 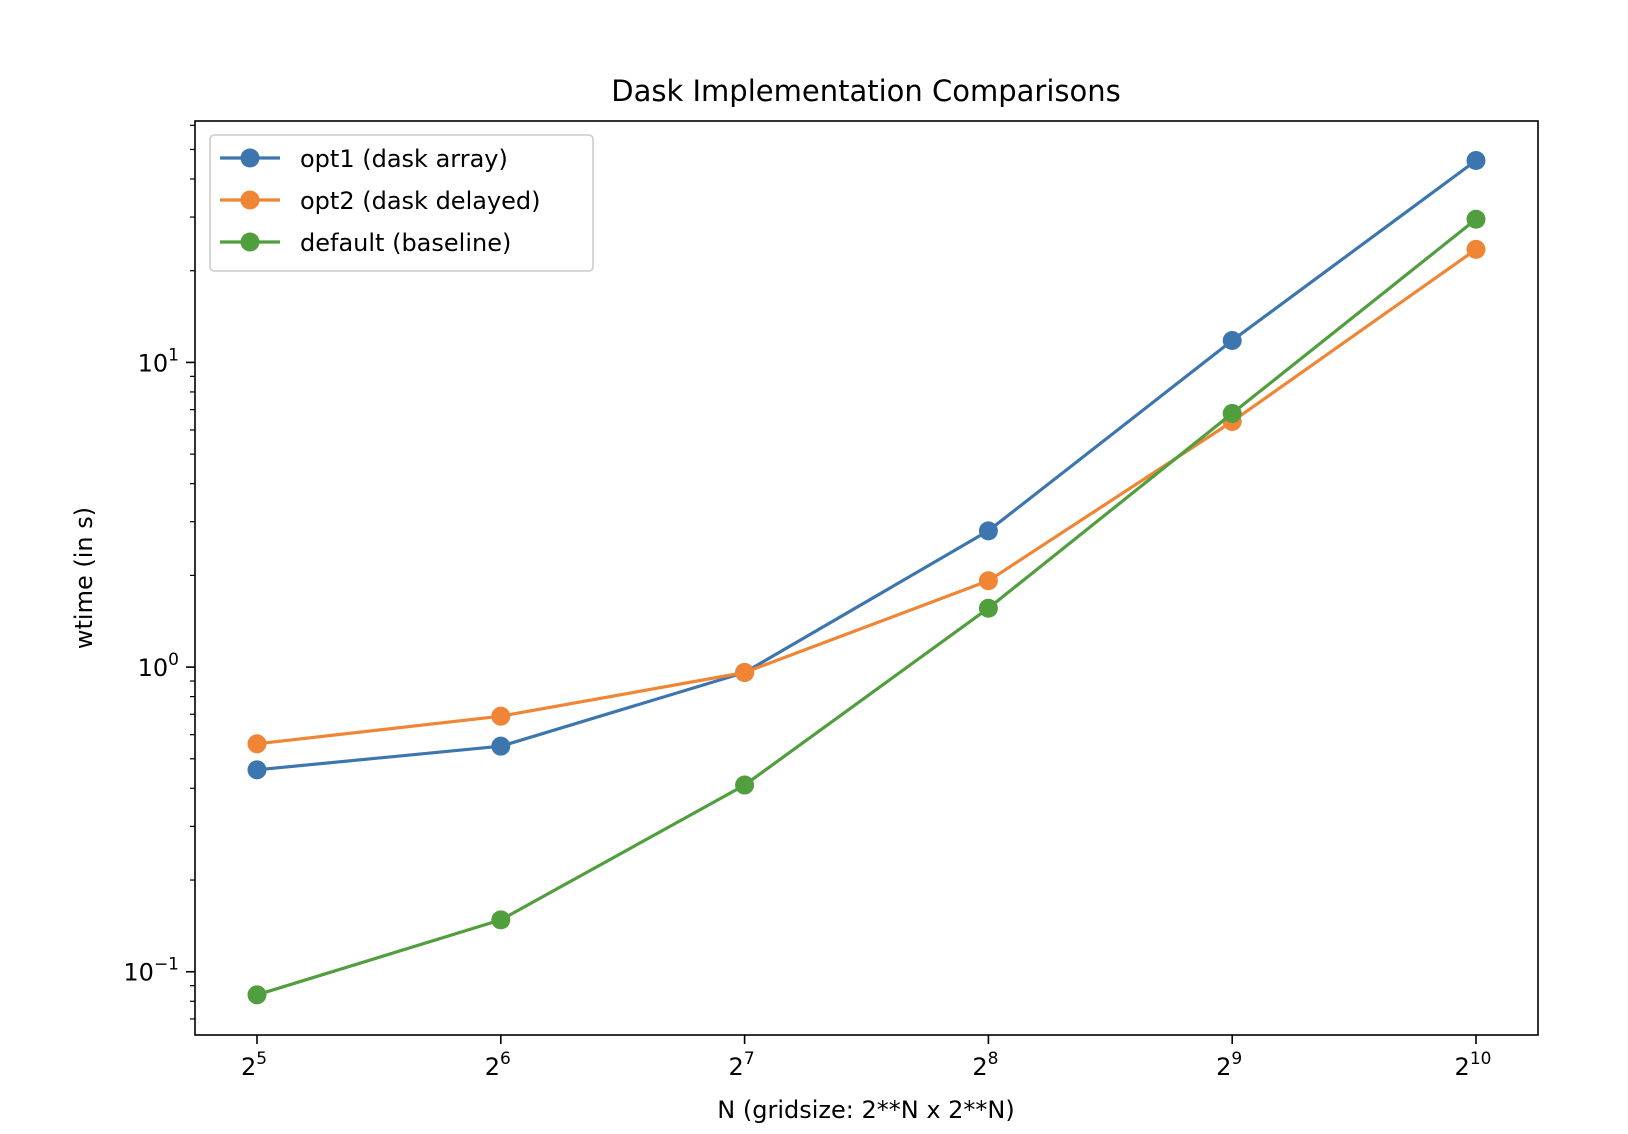 I want to click on x-tick-label: 210, so click(x=1473, y=1065).